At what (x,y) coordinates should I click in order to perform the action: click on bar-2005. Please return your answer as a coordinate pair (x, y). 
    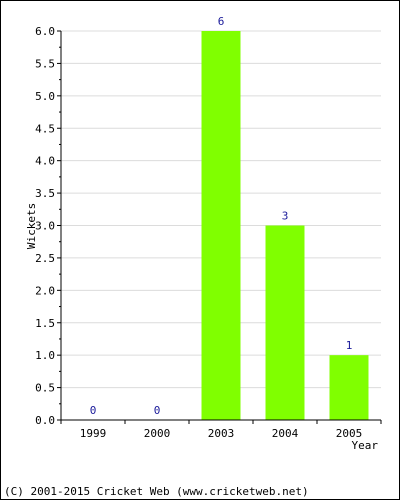
    Looking at the image, I should click on (349, 387).